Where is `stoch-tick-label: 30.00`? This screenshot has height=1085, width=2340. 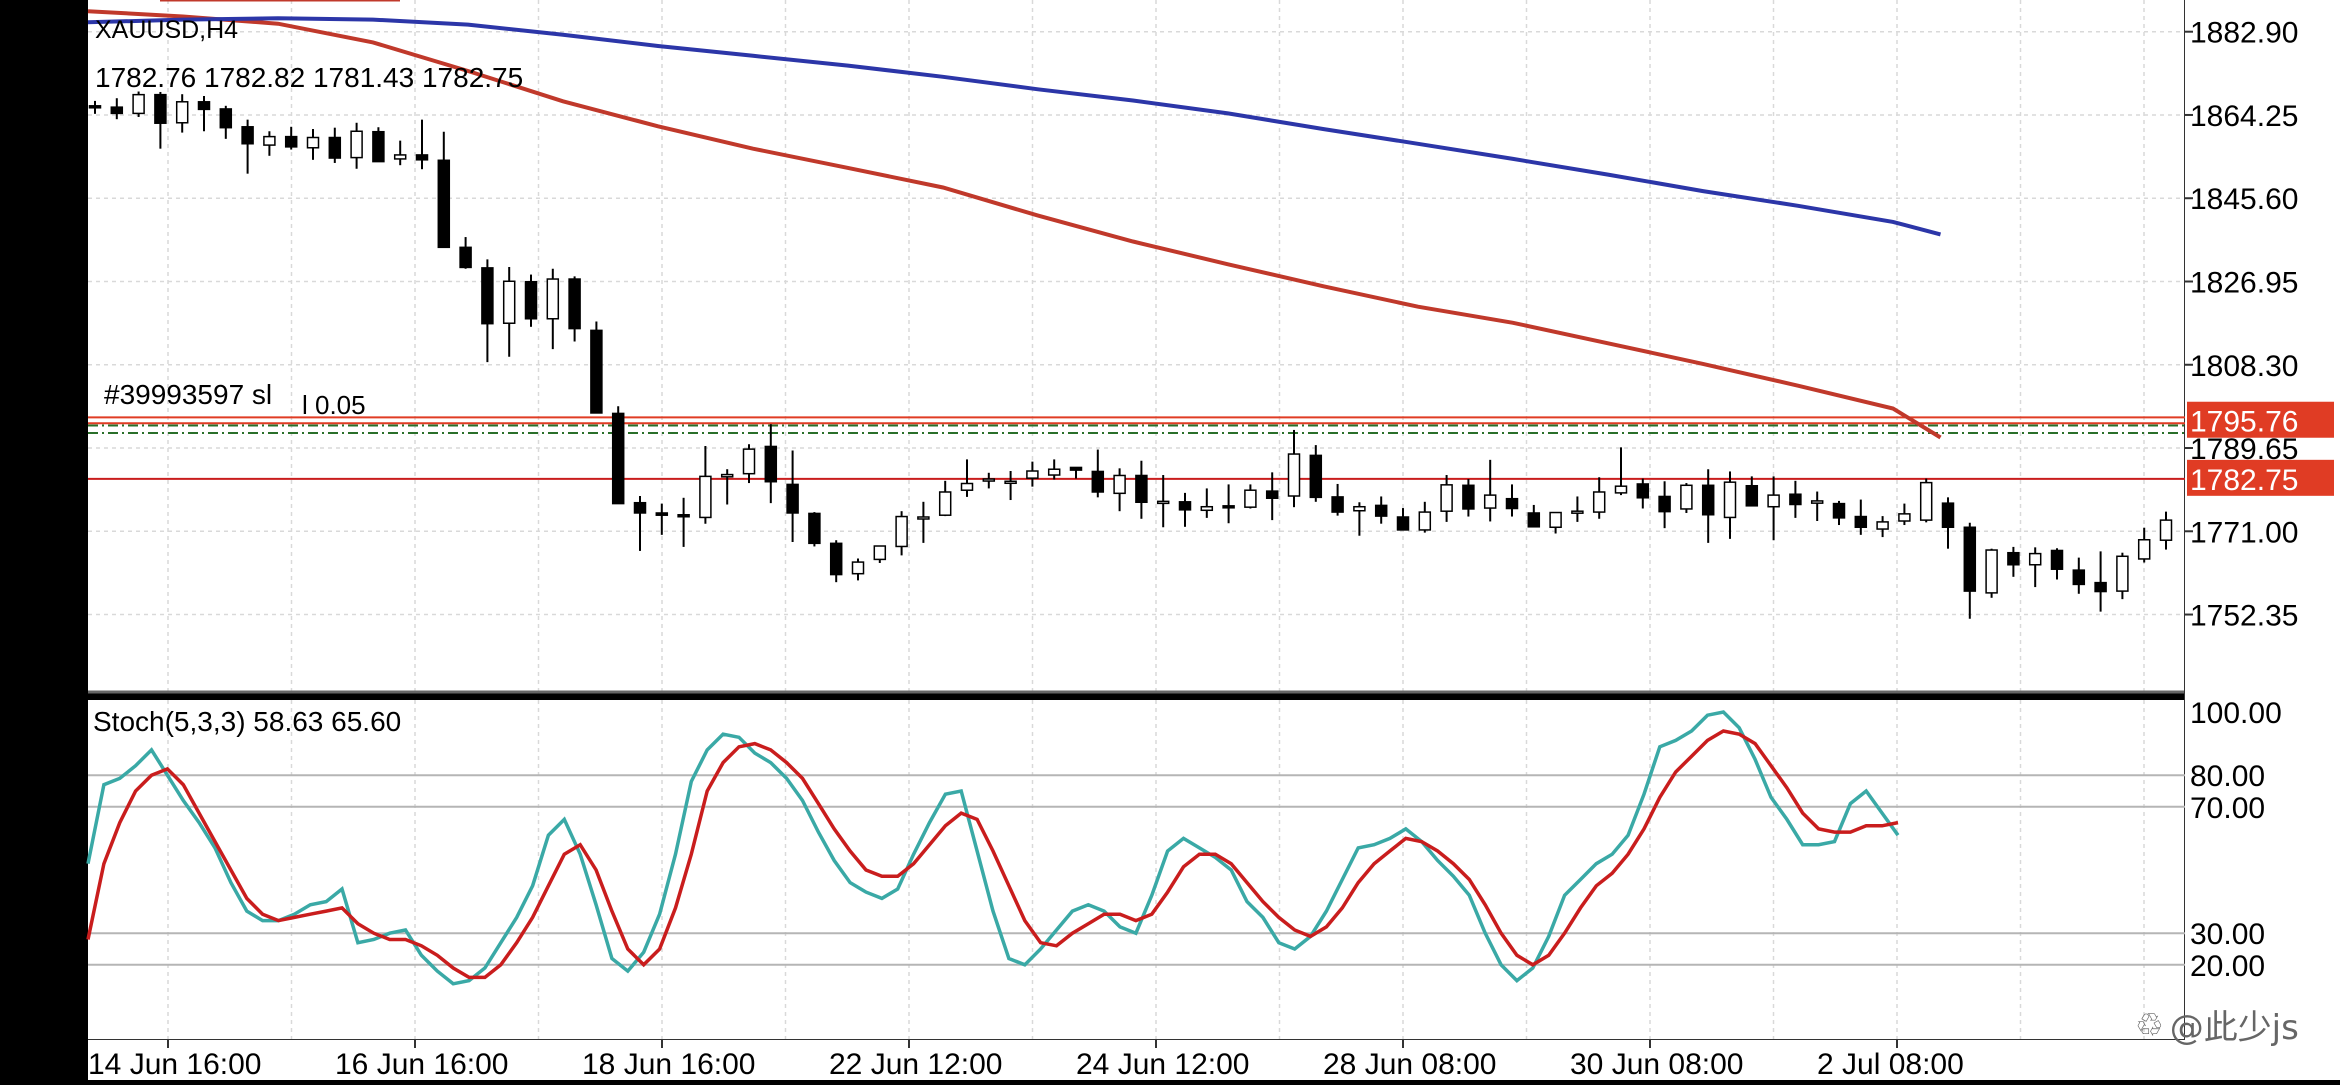
stoch-tick-label: 30.00 is located at coordinates (2227, 934).